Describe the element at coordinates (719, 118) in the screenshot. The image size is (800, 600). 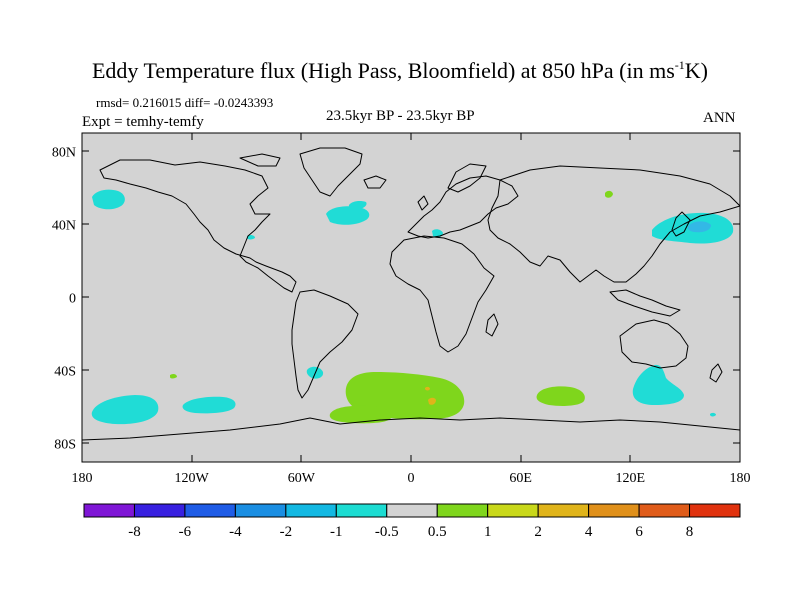
I see `season-label: ANN` at that location.